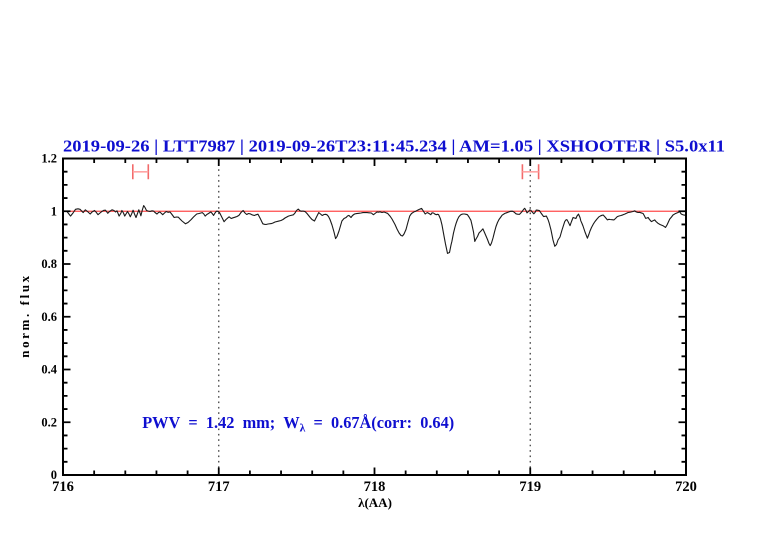 The height and width of the screenshot is (542, 782). What do you see at coordinates (54, 211) in the screenshot?
I see `svg-text: 1` at bounding box center [54, 211].